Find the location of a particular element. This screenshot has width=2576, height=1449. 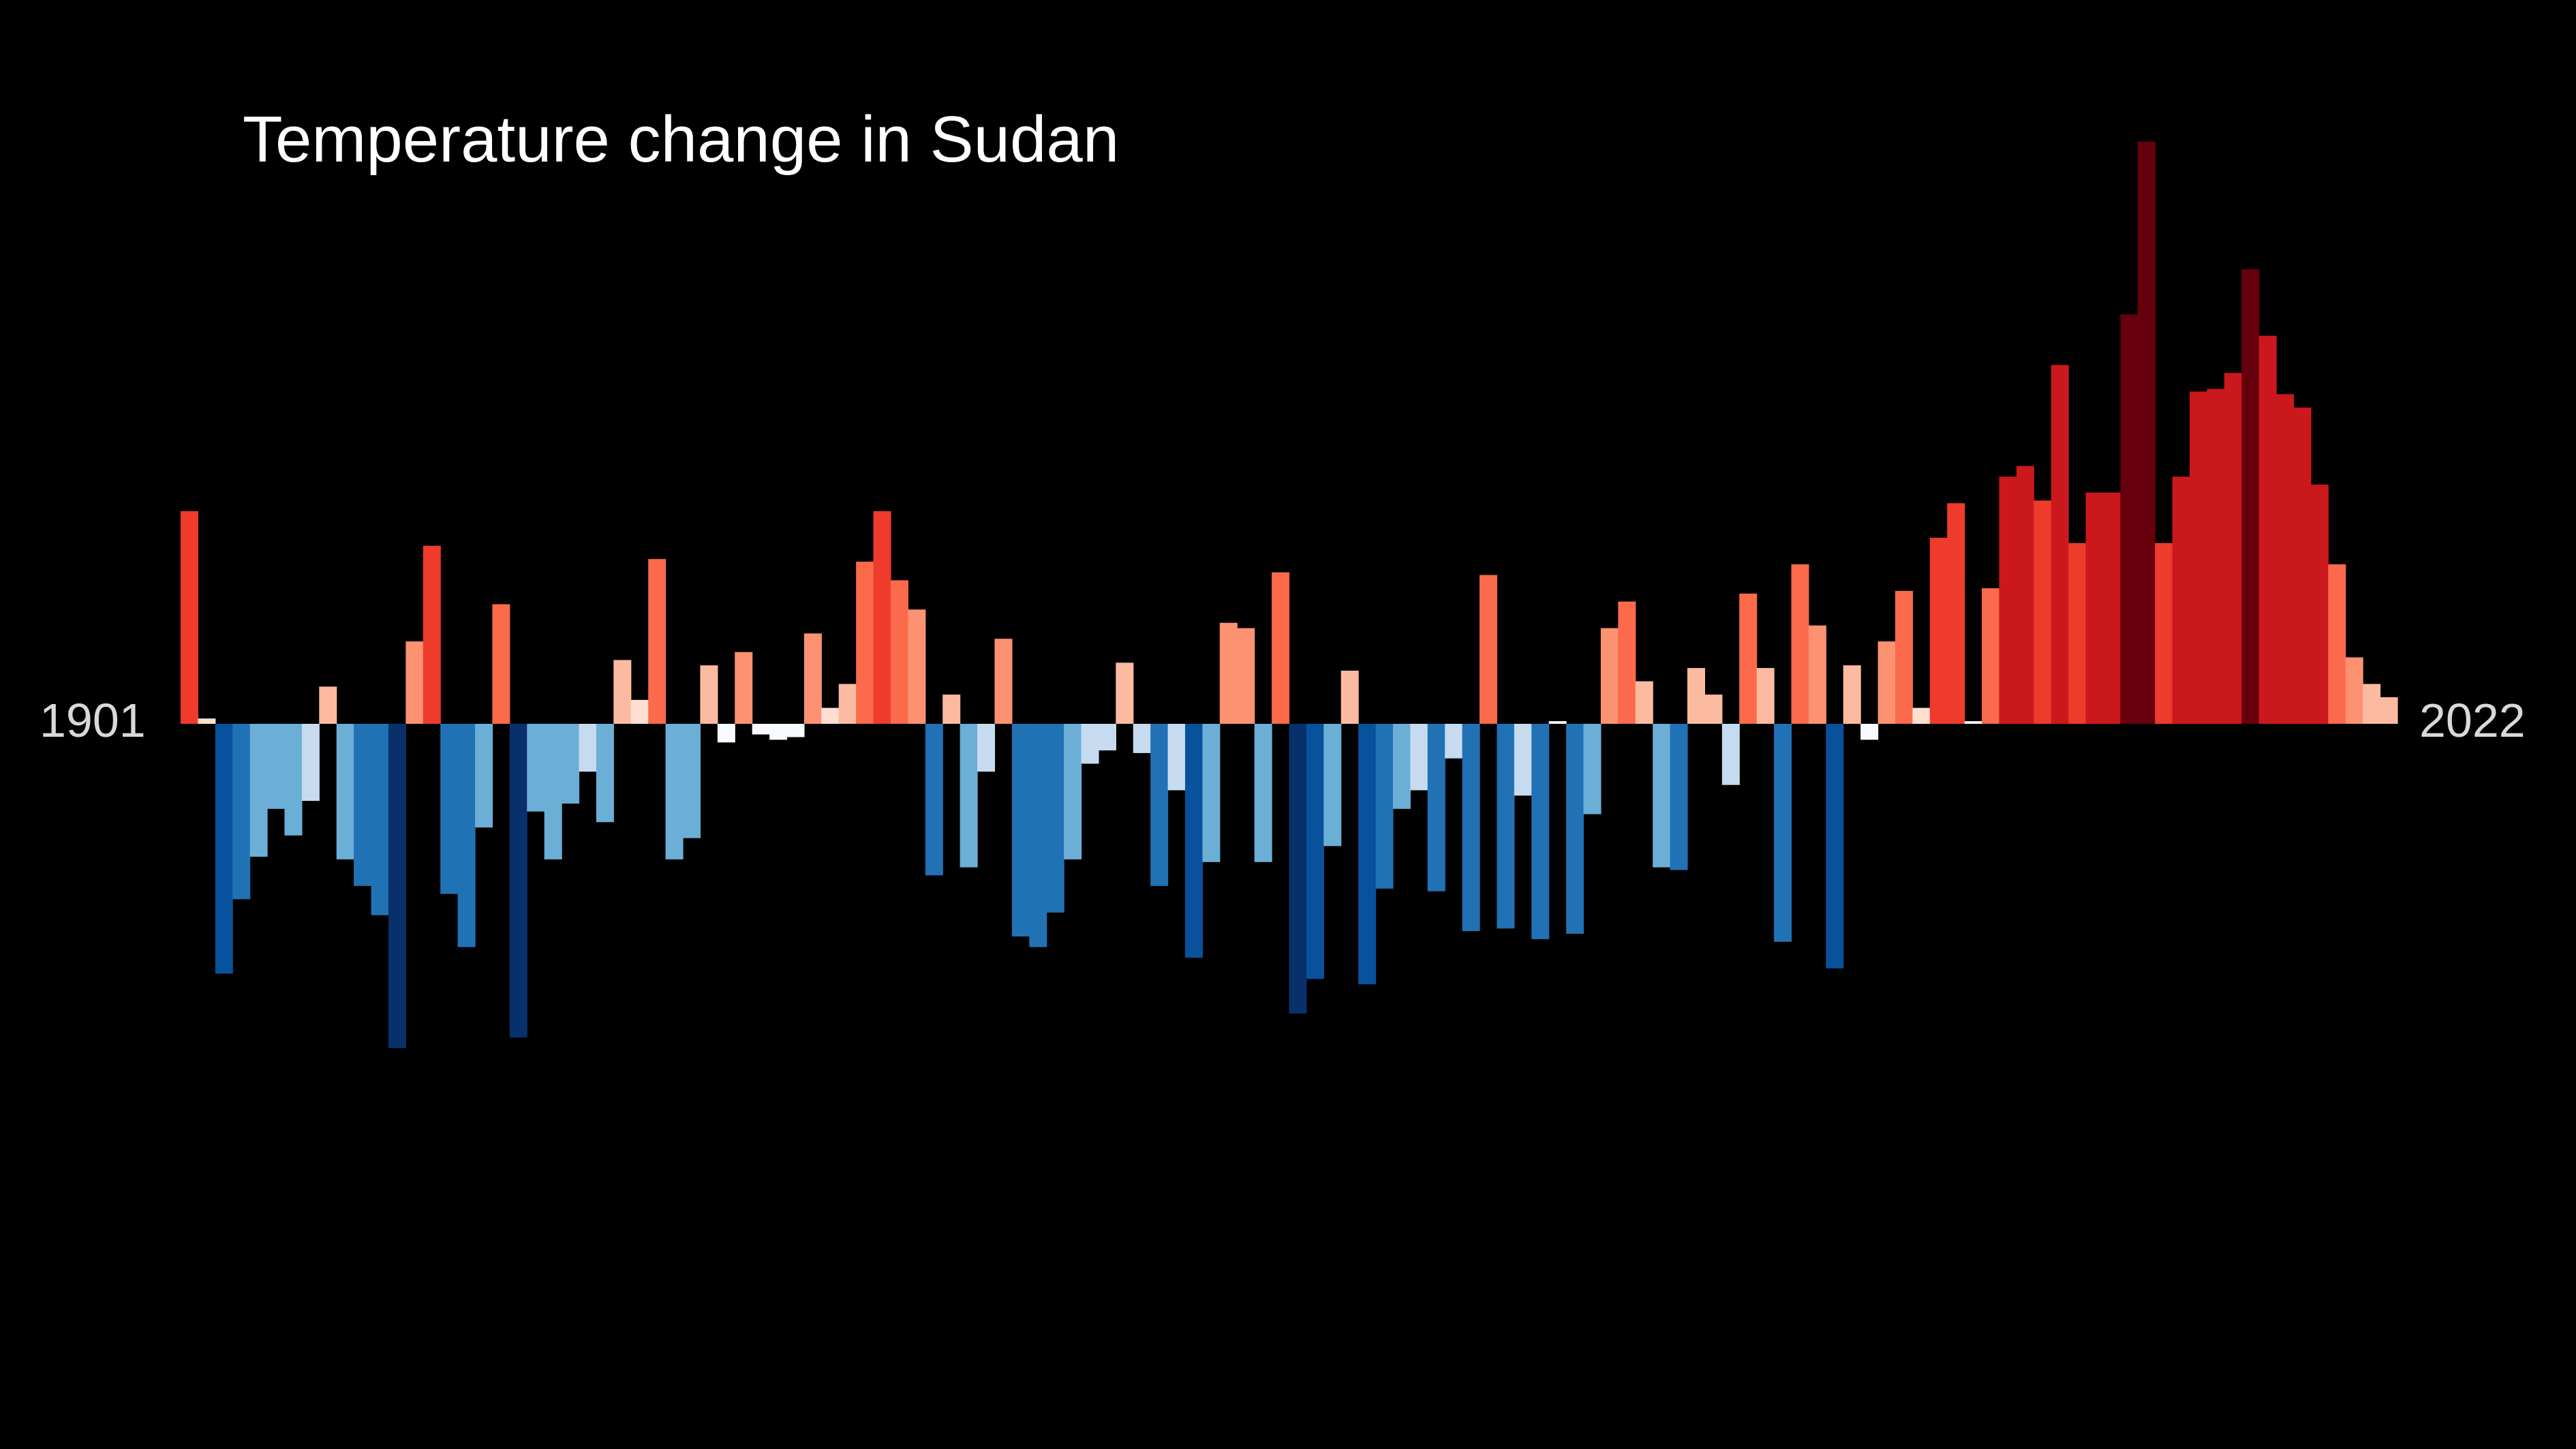

bar-2025 is located at coordinates (2337, 644).